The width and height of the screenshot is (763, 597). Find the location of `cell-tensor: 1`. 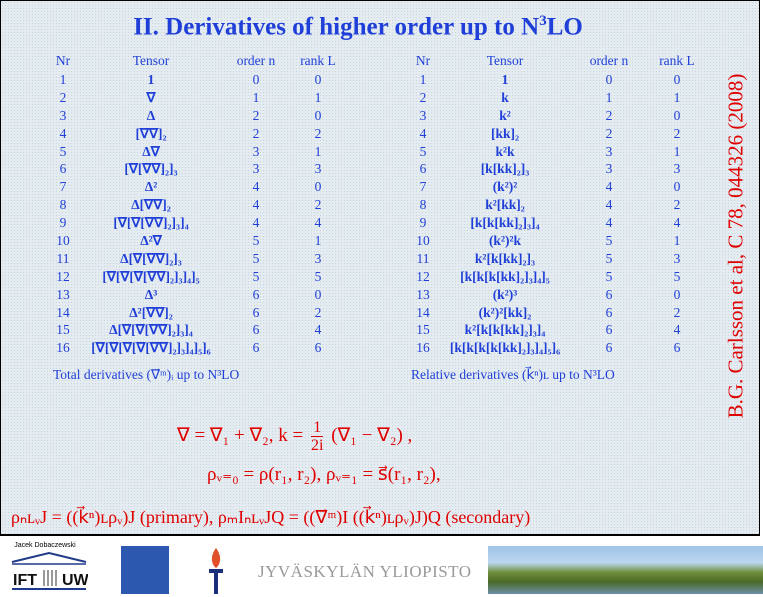

cell-tensor: 1 is located at coordinates (505, 79).